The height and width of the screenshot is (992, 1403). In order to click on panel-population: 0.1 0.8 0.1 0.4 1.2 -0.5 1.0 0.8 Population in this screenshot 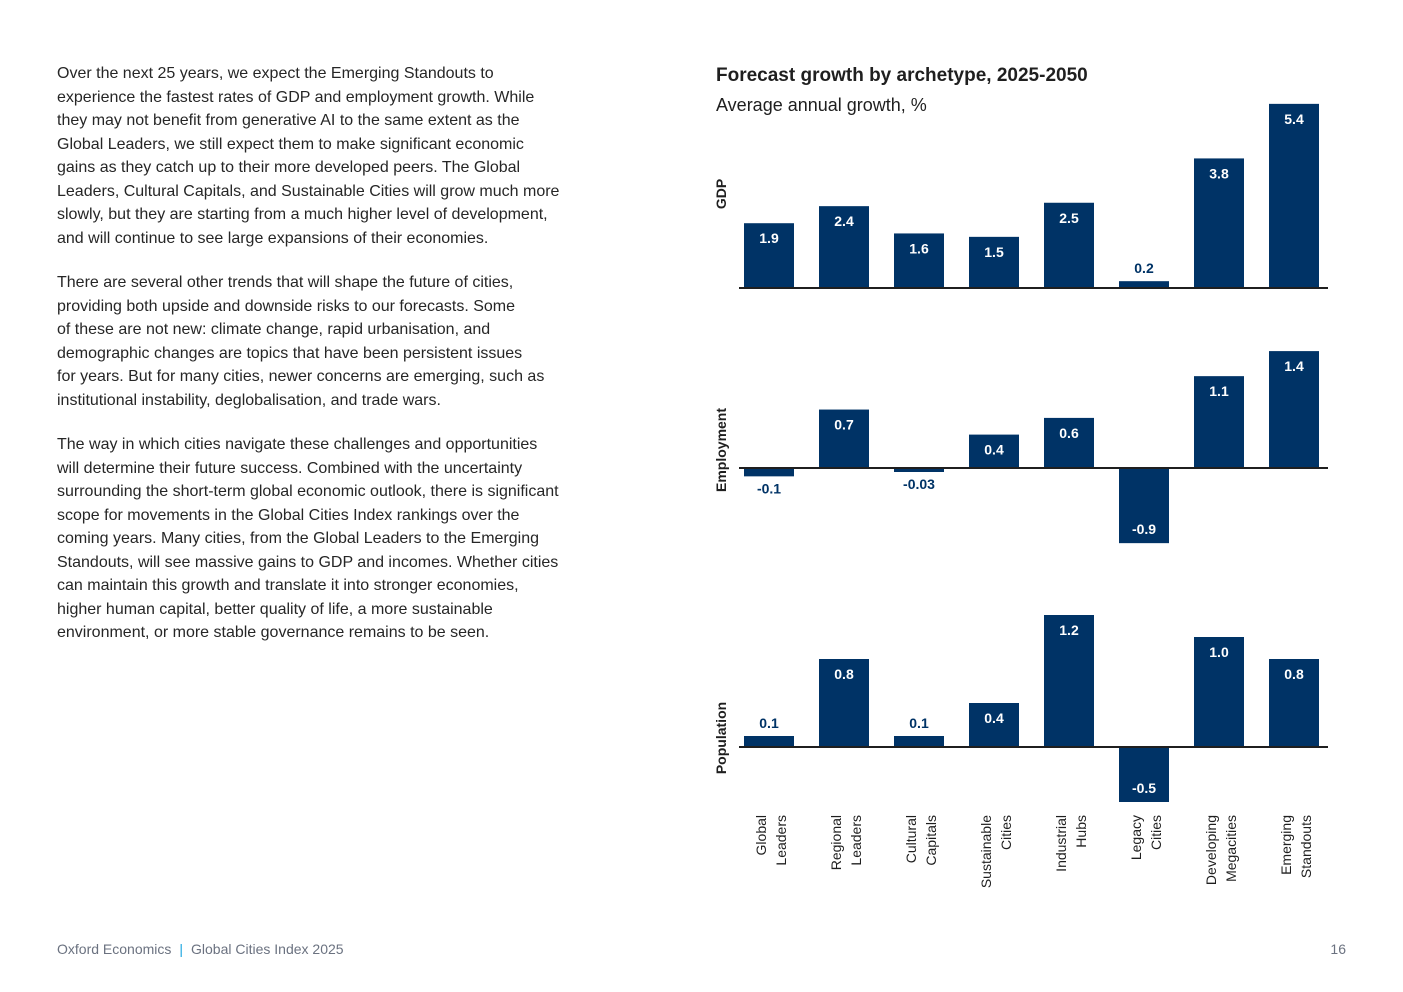, I will do `click(1020, 708)`.